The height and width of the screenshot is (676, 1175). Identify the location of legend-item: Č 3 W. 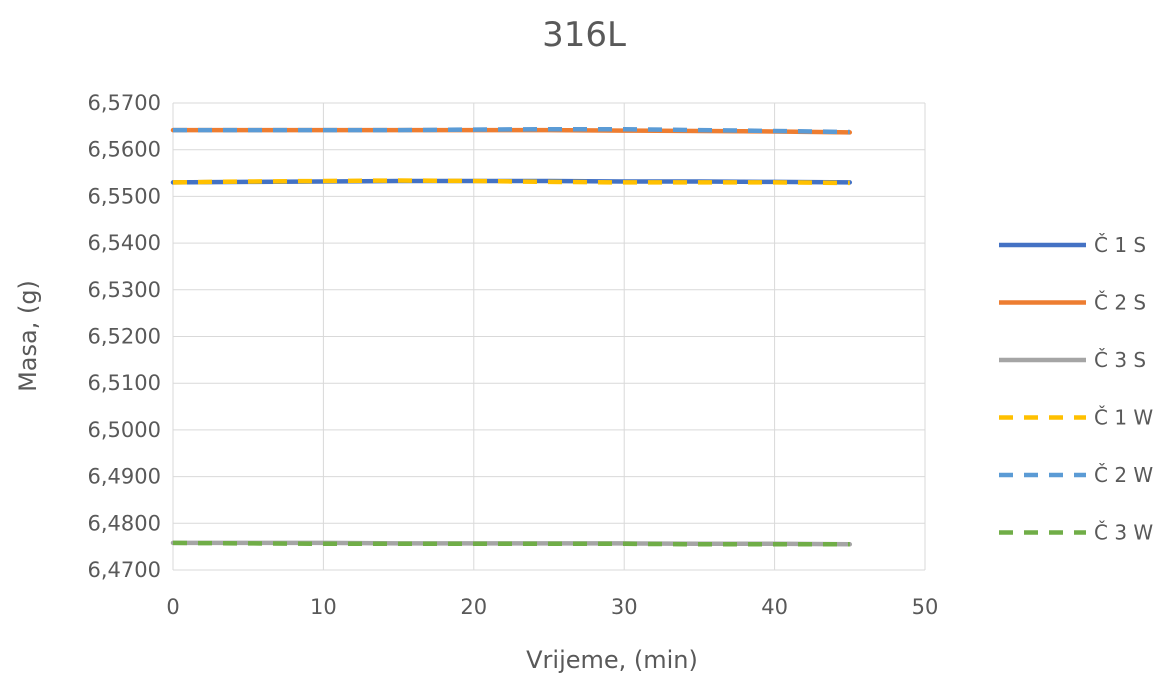
(1076, 533).